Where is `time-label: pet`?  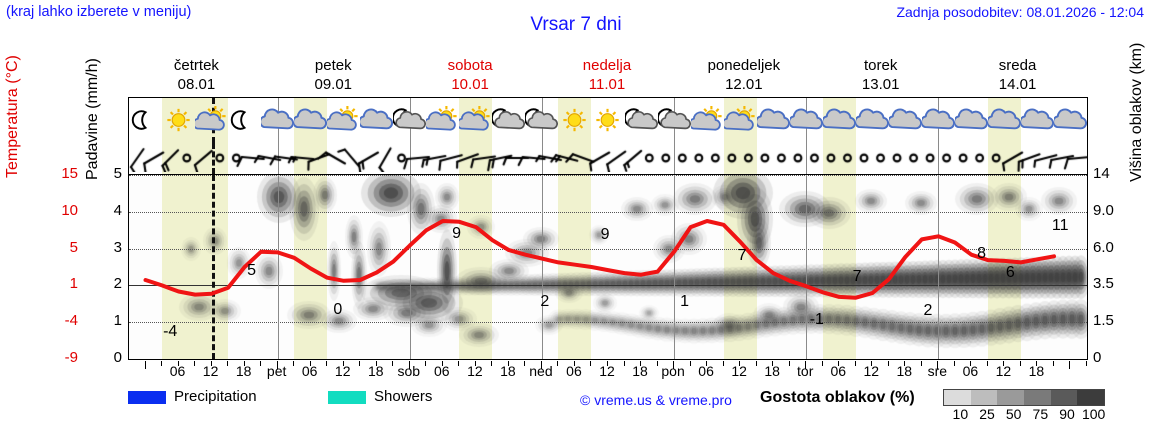
time-label: pet is located at coordinates (276, 371).